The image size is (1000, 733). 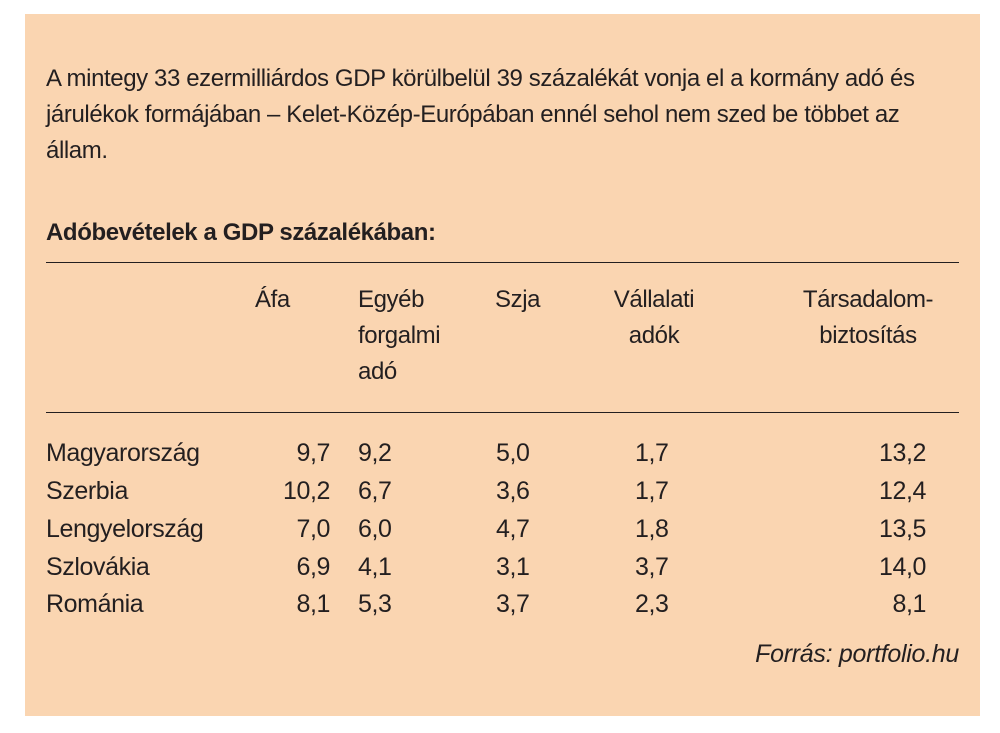 What do you see at coordinates (902, 567) in the screenshot?
I see `tb-value: 14,0` at bounding box center [902, 567].